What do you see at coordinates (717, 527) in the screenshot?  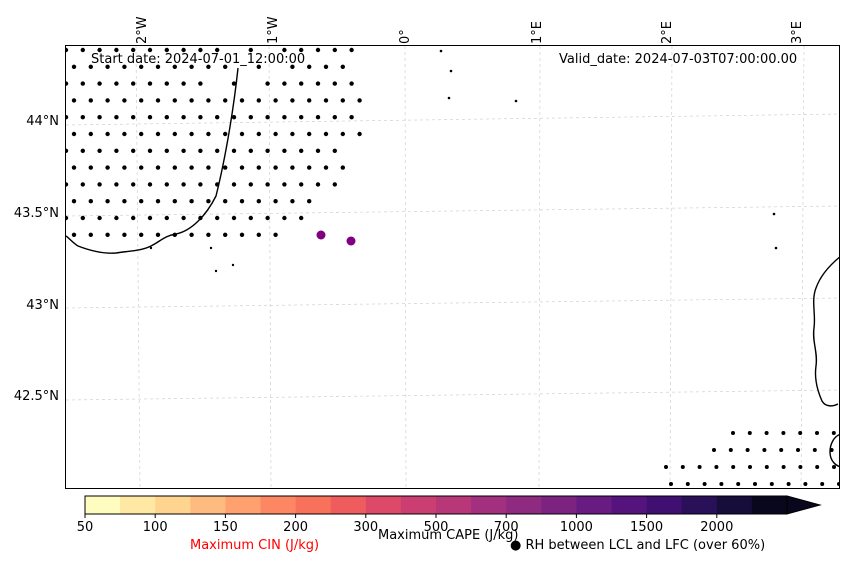 I see `colorbar-tick-label: 2000` at bounding box center [717, 527].